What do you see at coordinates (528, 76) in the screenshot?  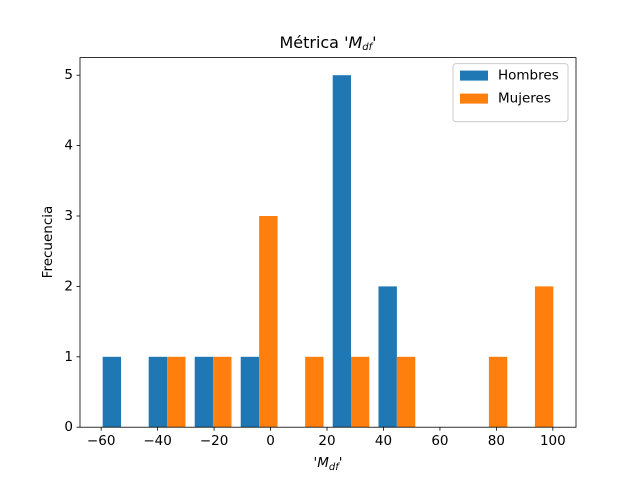 I see `legend-label: Hombres` at bounding box center [528, 76].